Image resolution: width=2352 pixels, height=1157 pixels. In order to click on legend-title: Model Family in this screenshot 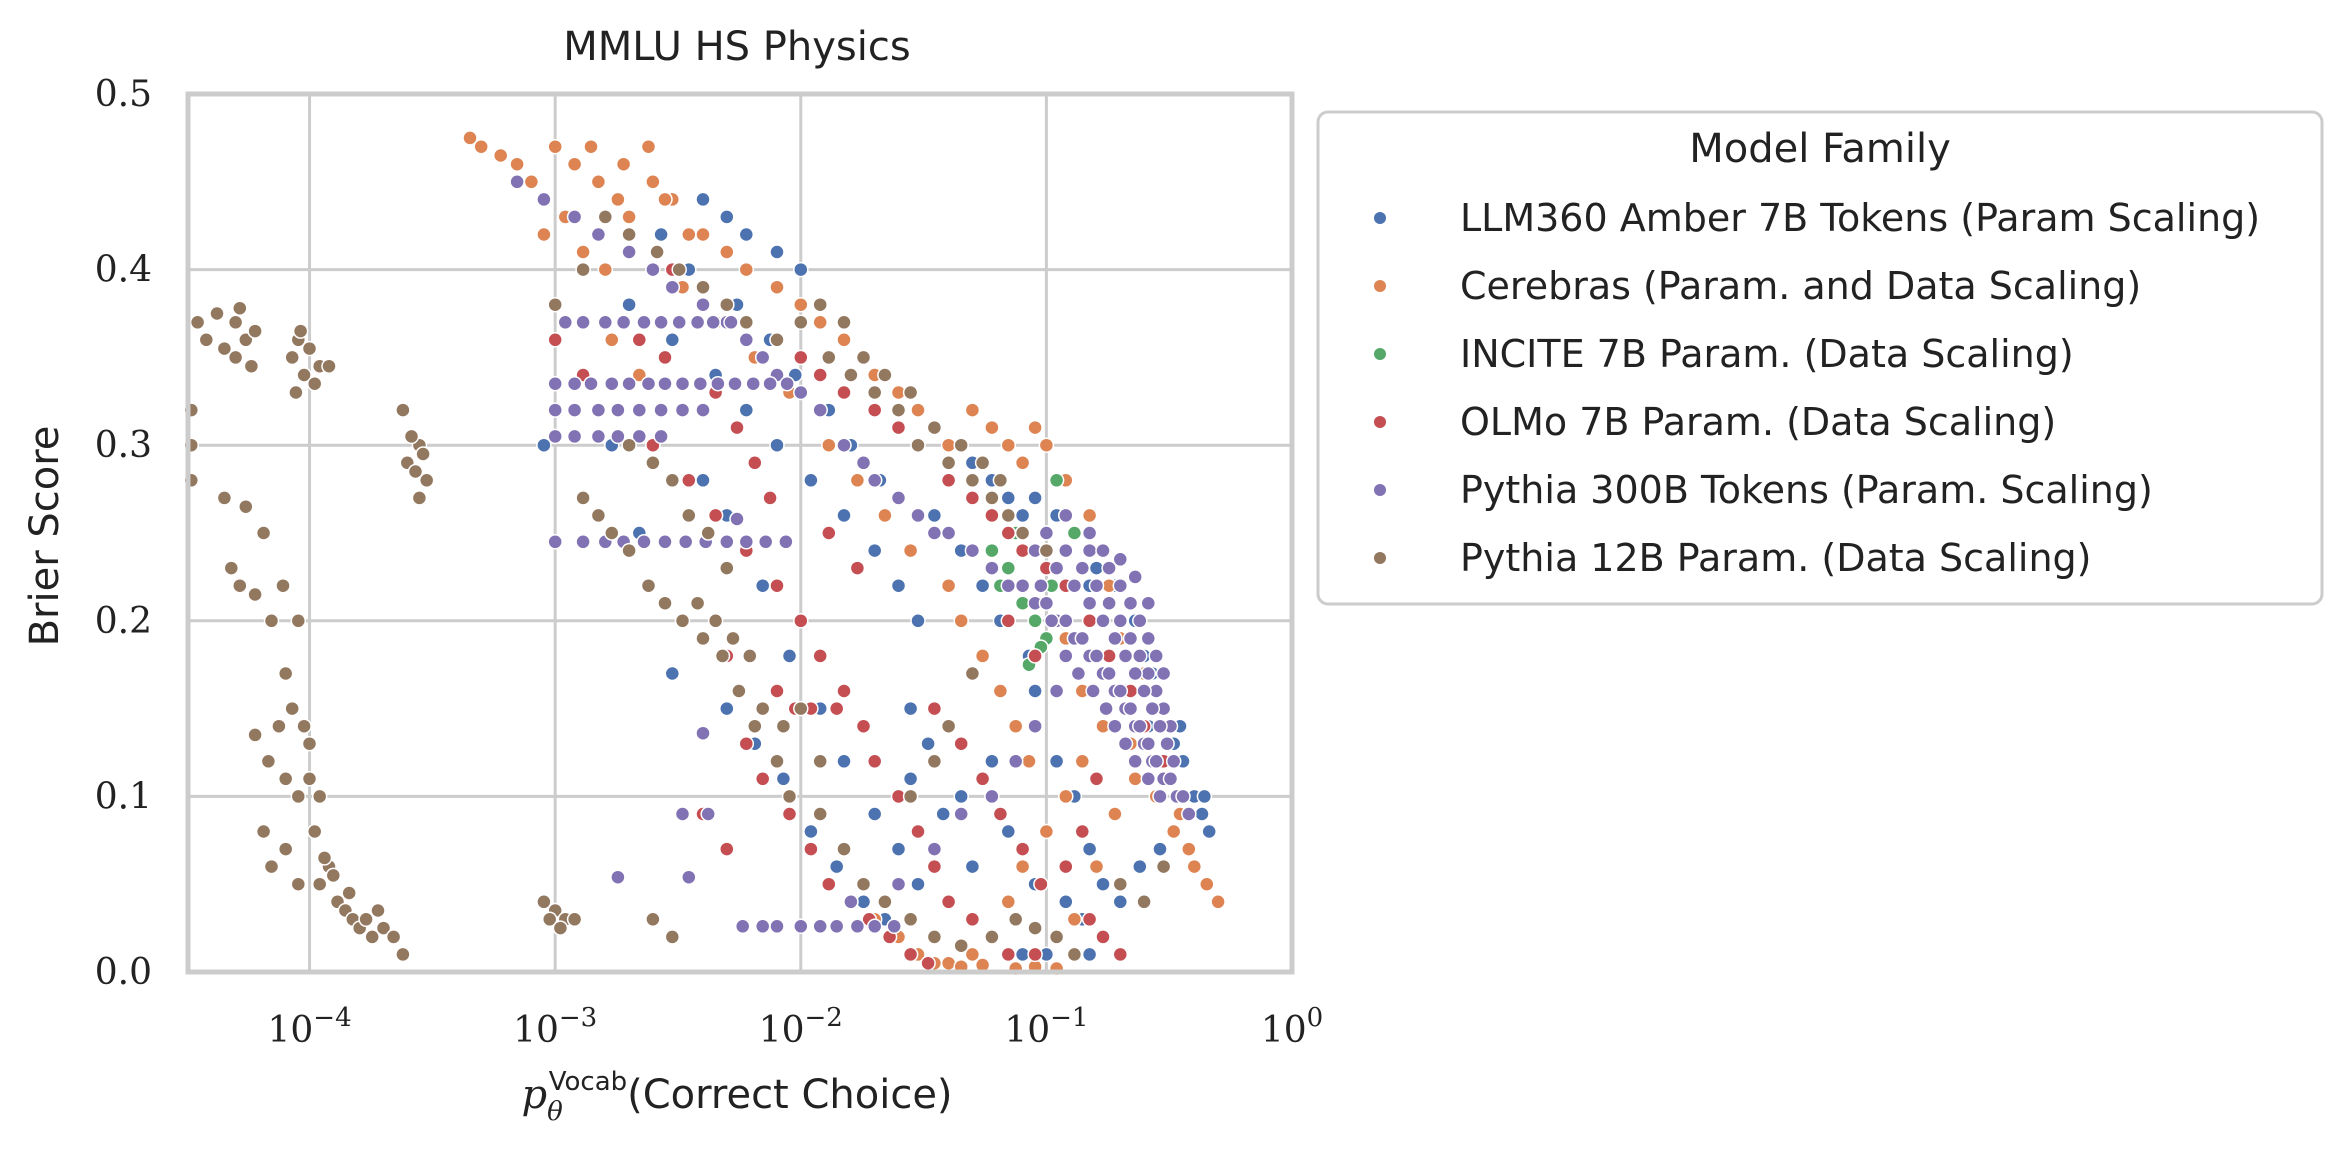, I will do `click(1820, 149)`.